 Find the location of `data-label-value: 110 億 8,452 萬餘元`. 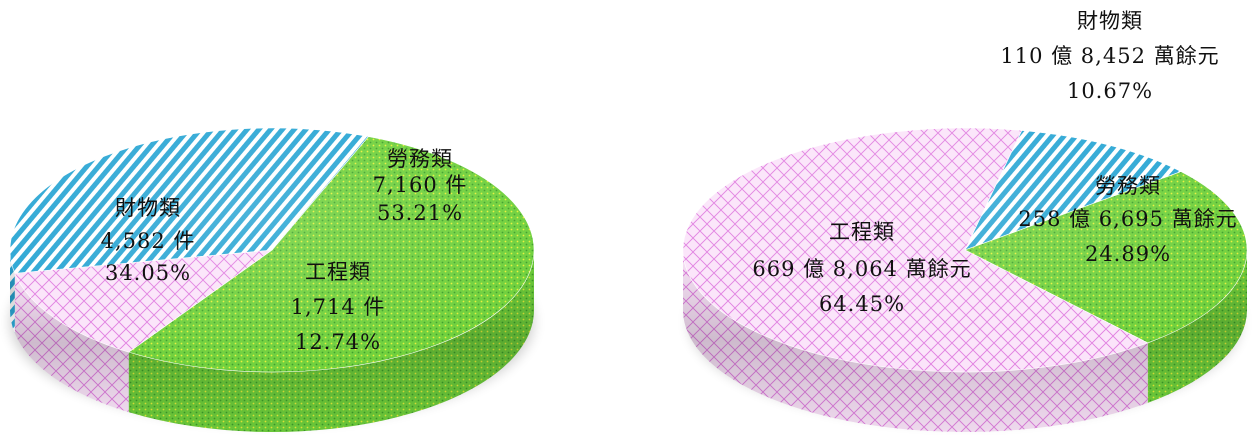

data-label-value: 110 億 8,452 萬餘元 is located at coordinates (1109, 56).